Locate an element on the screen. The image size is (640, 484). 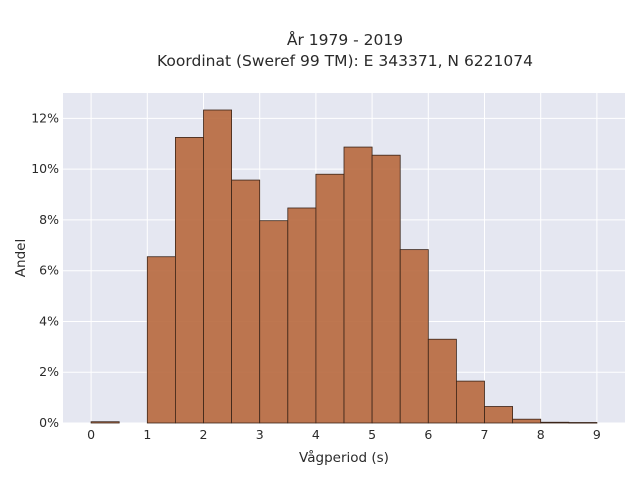
x-tick-label-0: 0 is located at coordinates (91, 434).